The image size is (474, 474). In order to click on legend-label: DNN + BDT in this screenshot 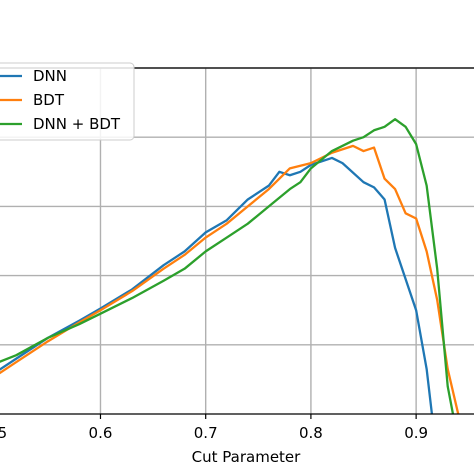, I will do `click(77, 124)`.